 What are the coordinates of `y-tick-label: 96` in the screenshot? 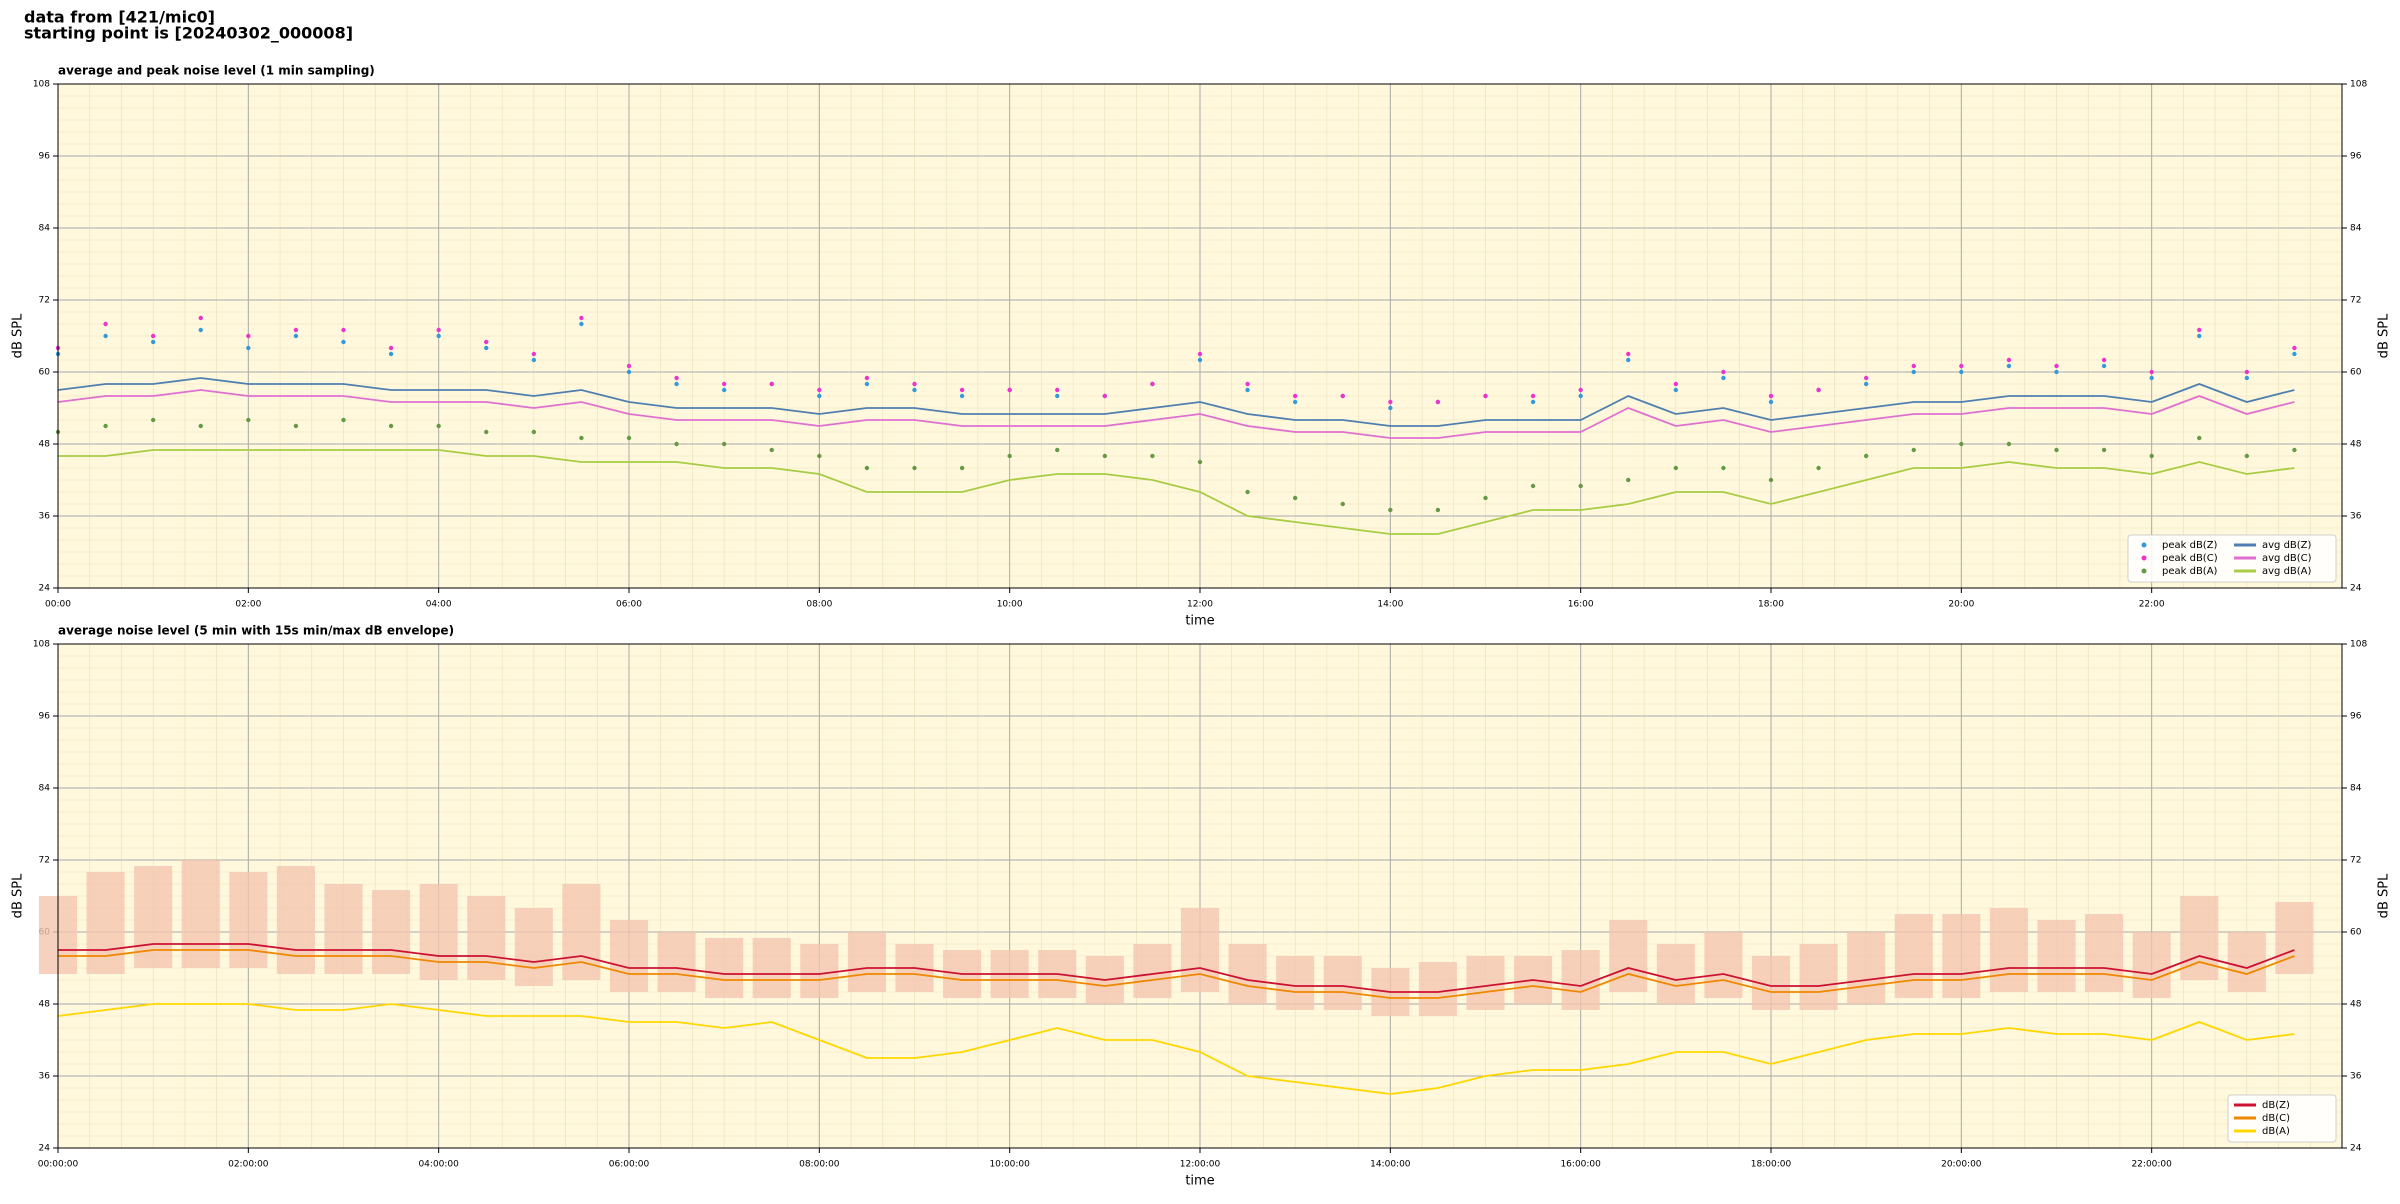 It's located at (45, 157).